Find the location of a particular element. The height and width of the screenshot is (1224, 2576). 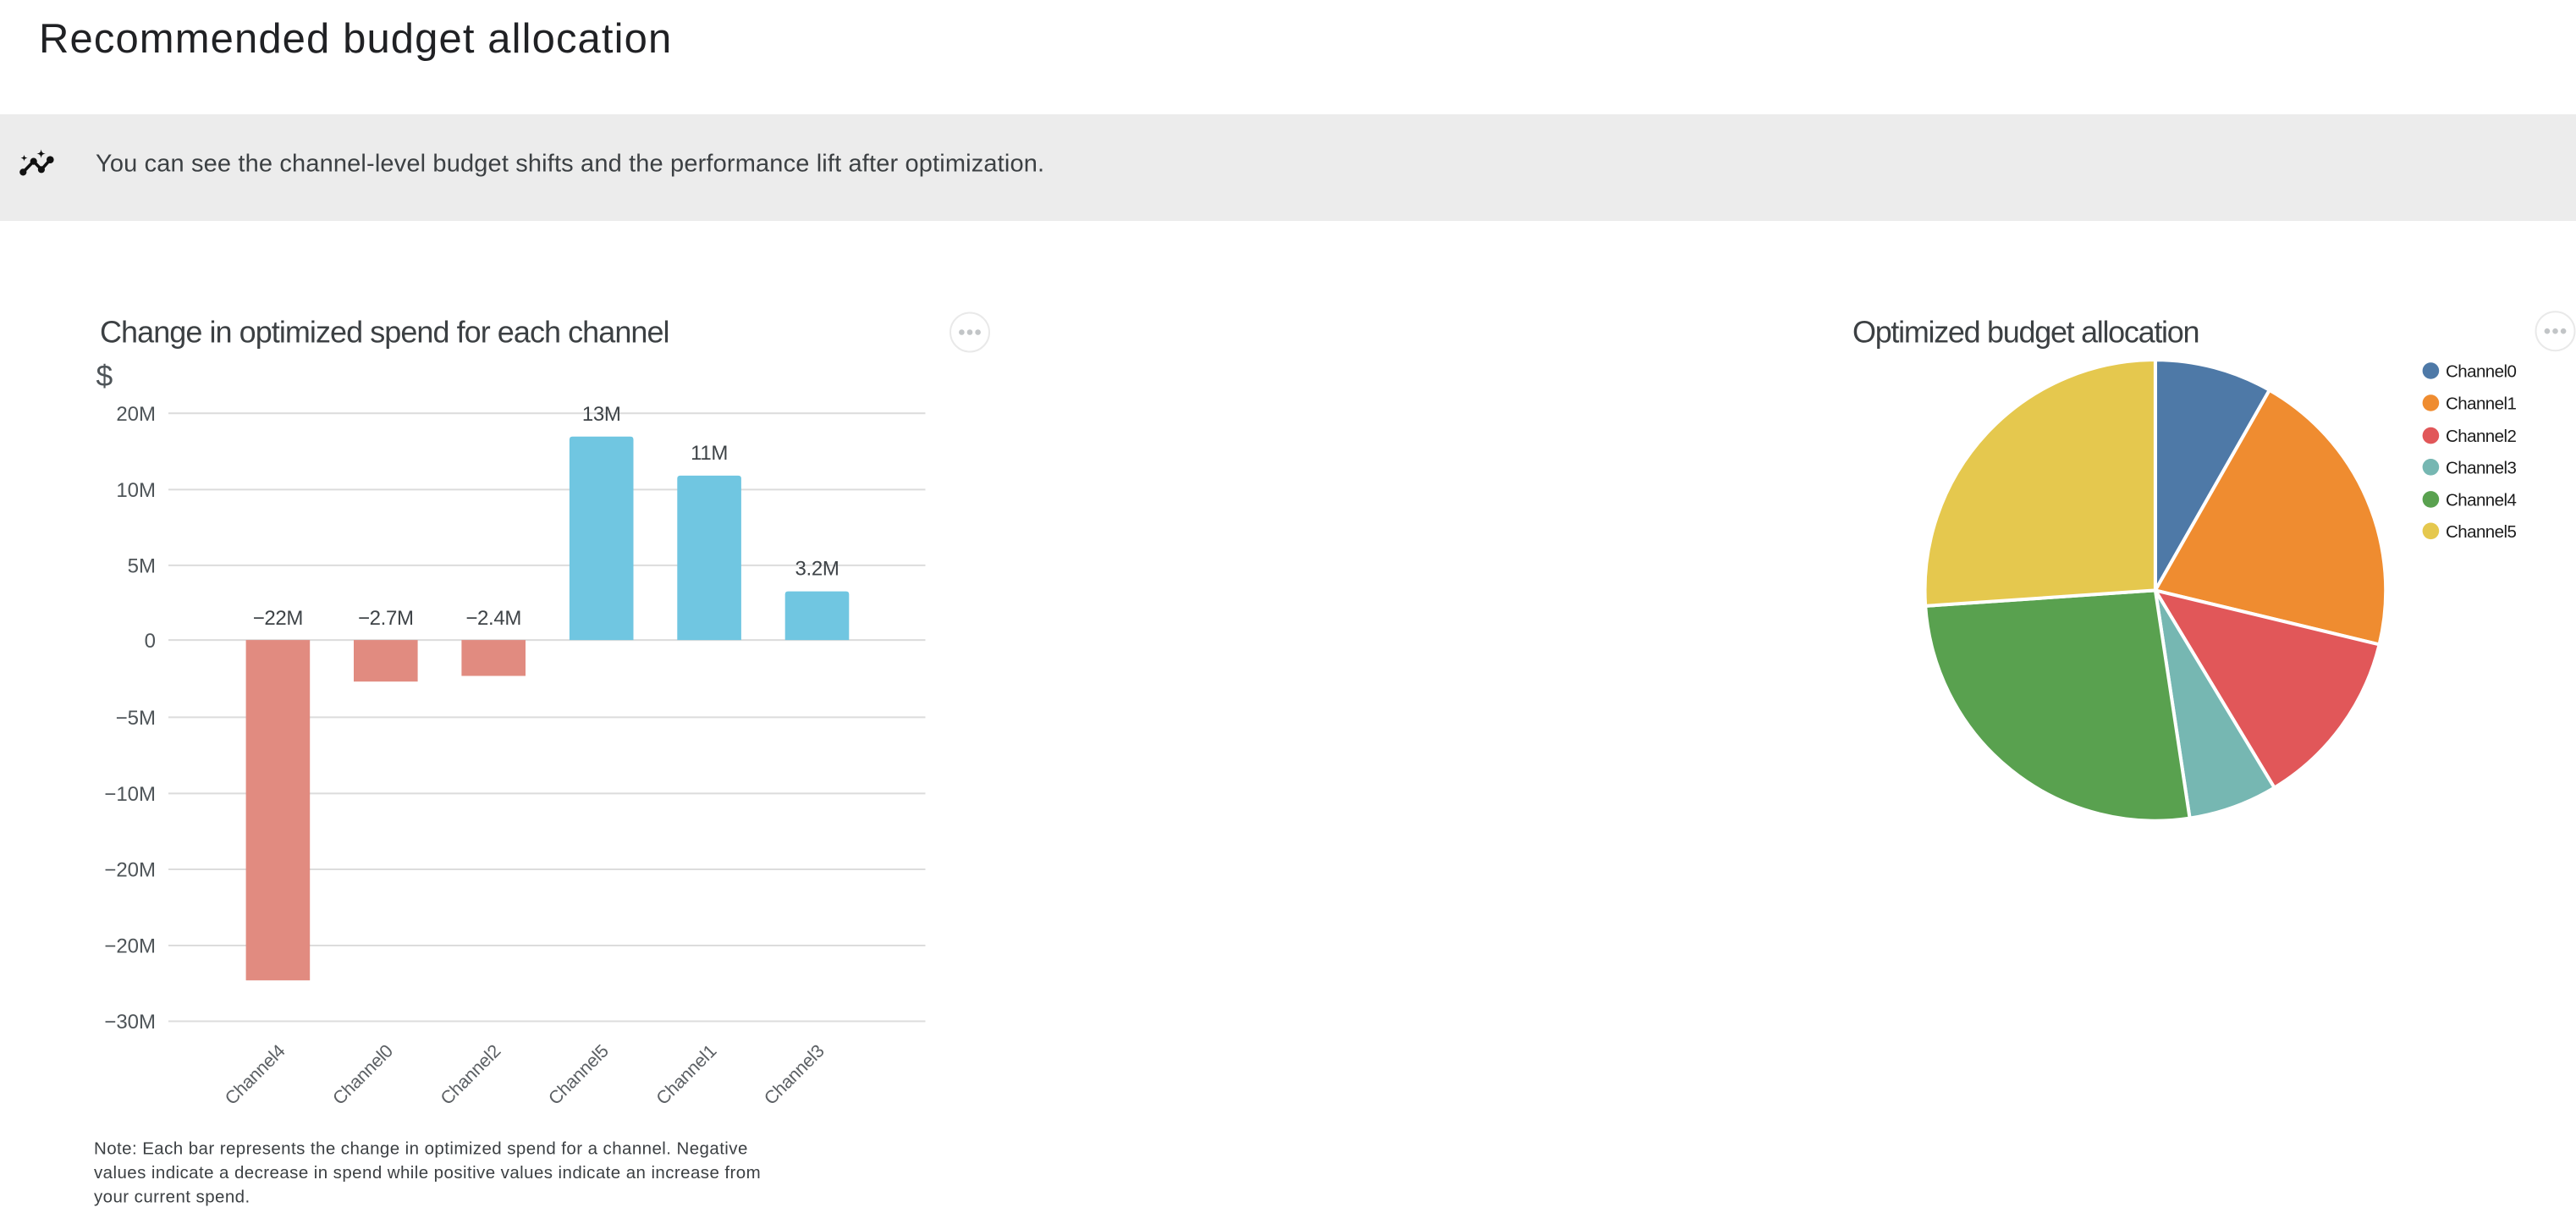

svg-text: −2.4M is located at coordinates (493, 618).